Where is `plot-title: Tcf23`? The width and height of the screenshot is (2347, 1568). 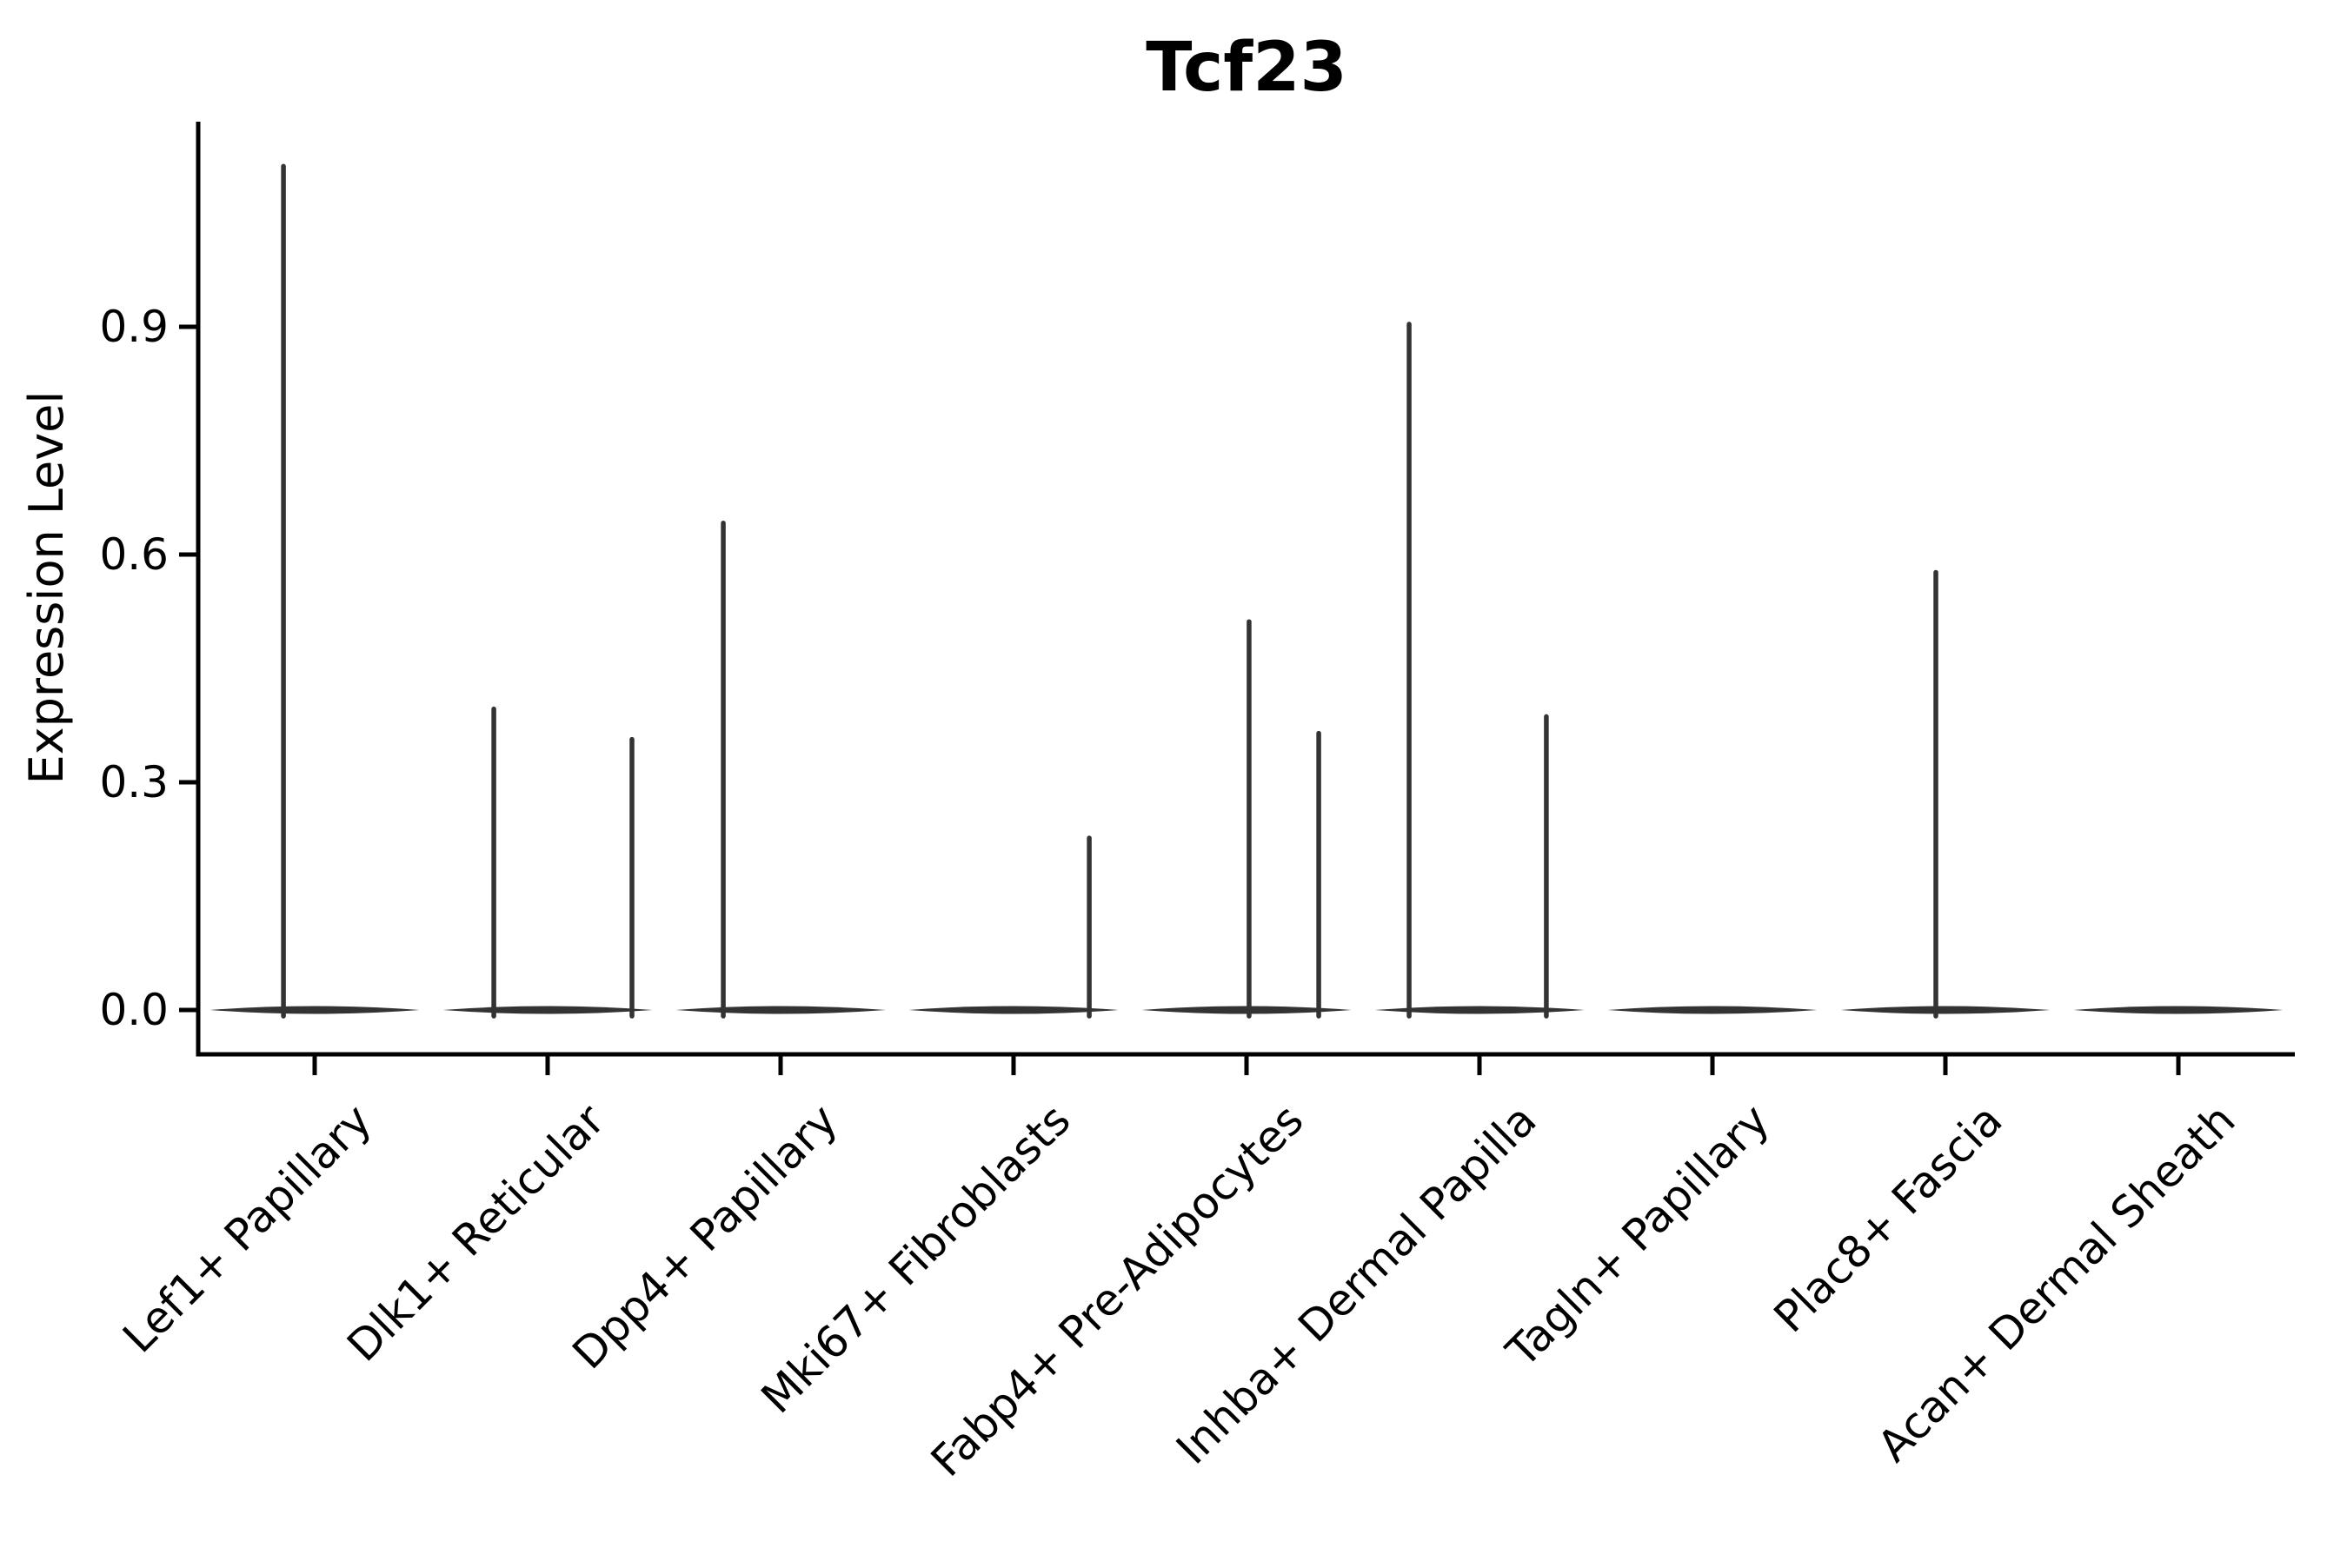
plot-title: Tcf23 is located at coordinates (1246, 68).